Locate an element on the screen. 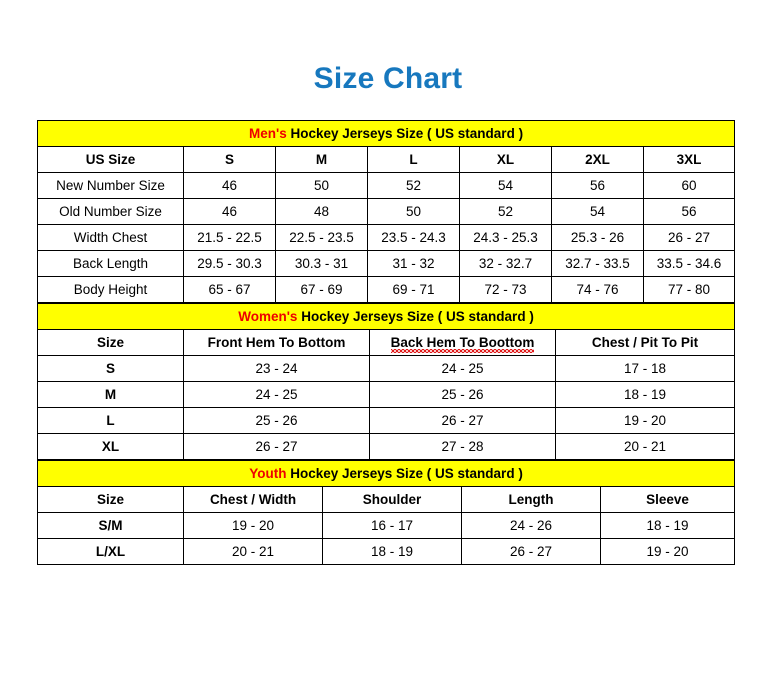  column-header: Length is located at coordinates (531, 499).